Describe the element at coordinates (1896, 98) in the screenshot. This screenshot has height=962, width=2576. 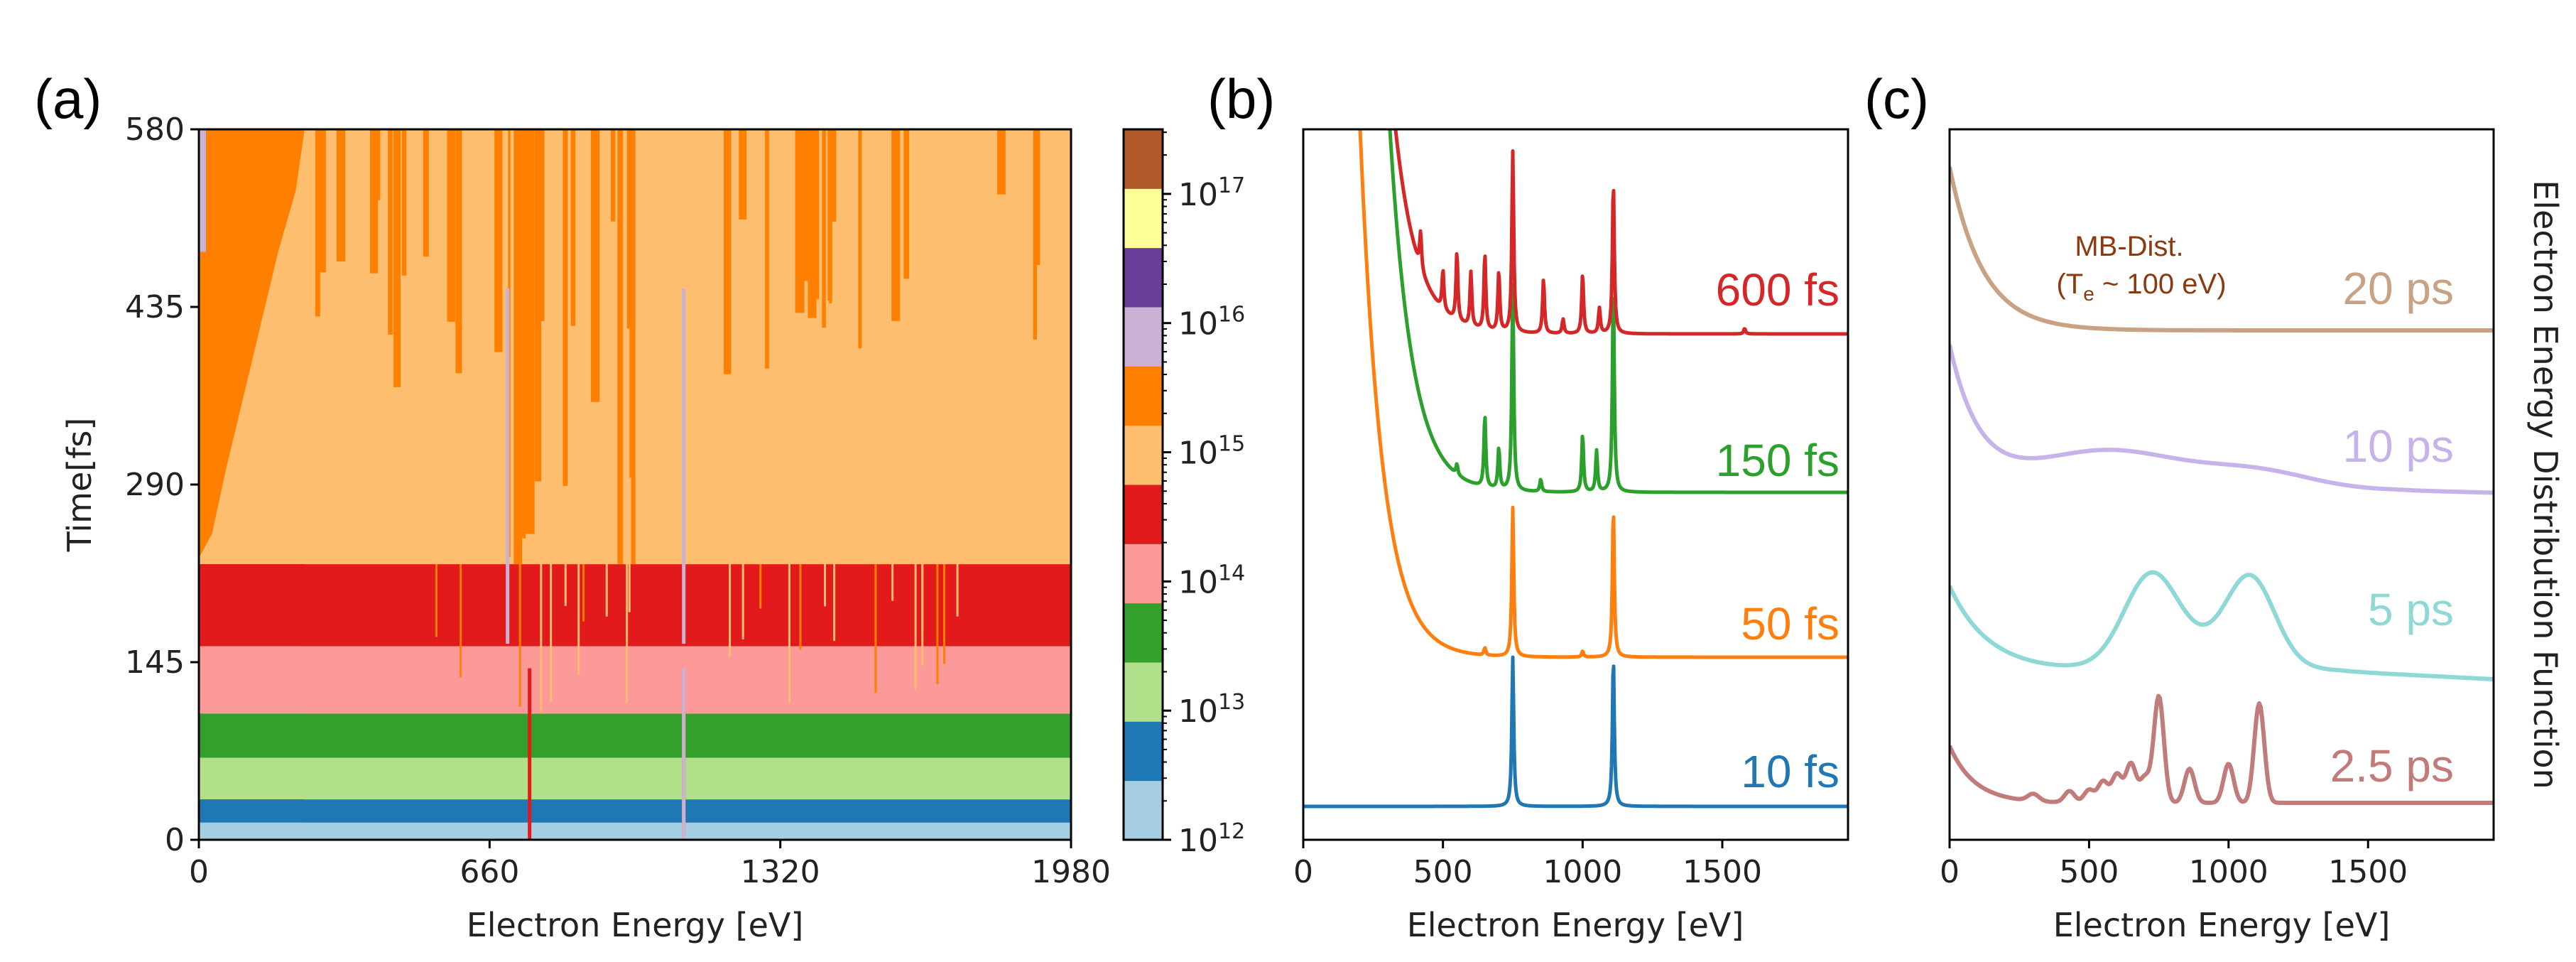
I see `panel-label-c: (c)` at that location.